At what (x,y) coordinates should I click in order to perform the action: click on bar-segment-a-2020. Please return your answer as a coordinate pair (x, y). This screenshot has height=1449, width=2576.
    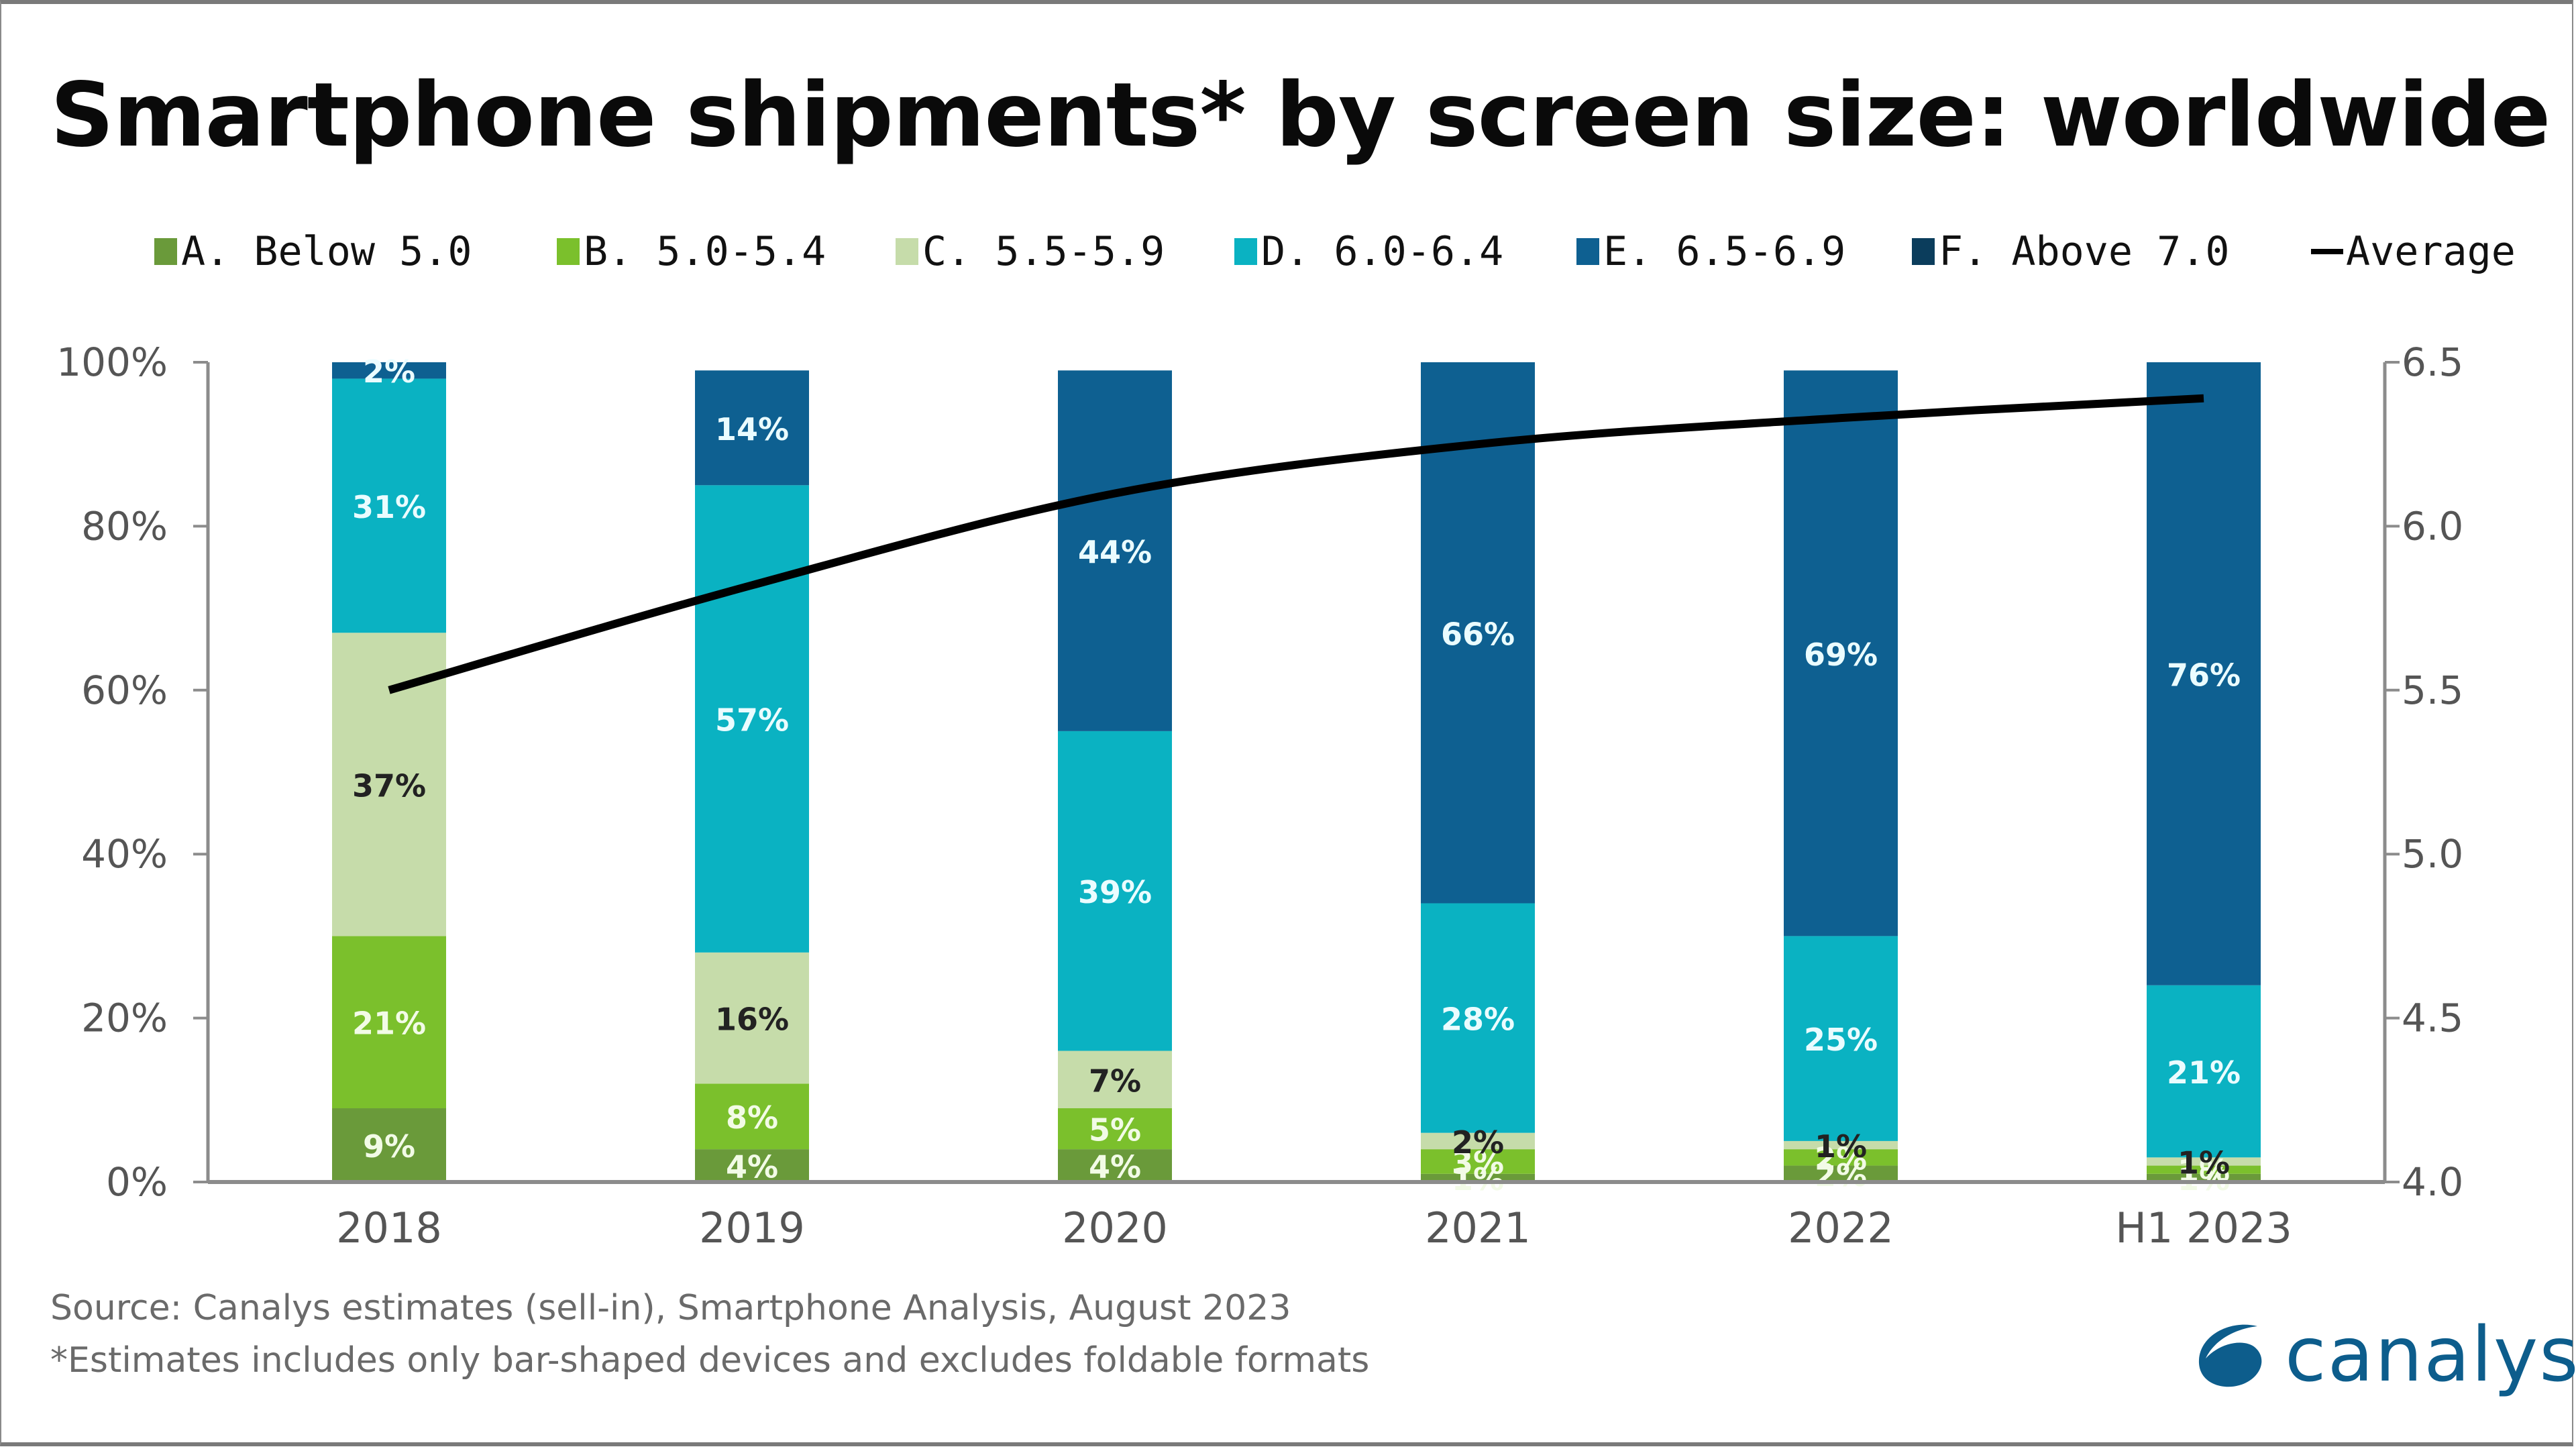
    Looking at the image, I should click on (1115, 1165).